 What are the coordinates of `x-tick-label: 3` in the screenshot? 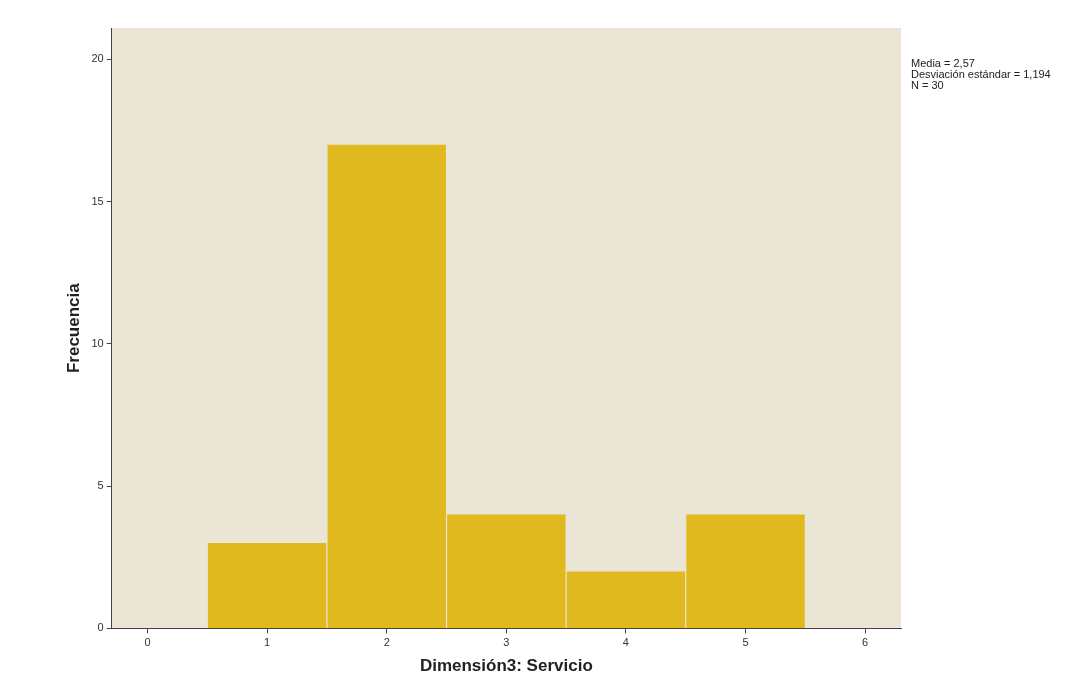 It's located at (506, 642).